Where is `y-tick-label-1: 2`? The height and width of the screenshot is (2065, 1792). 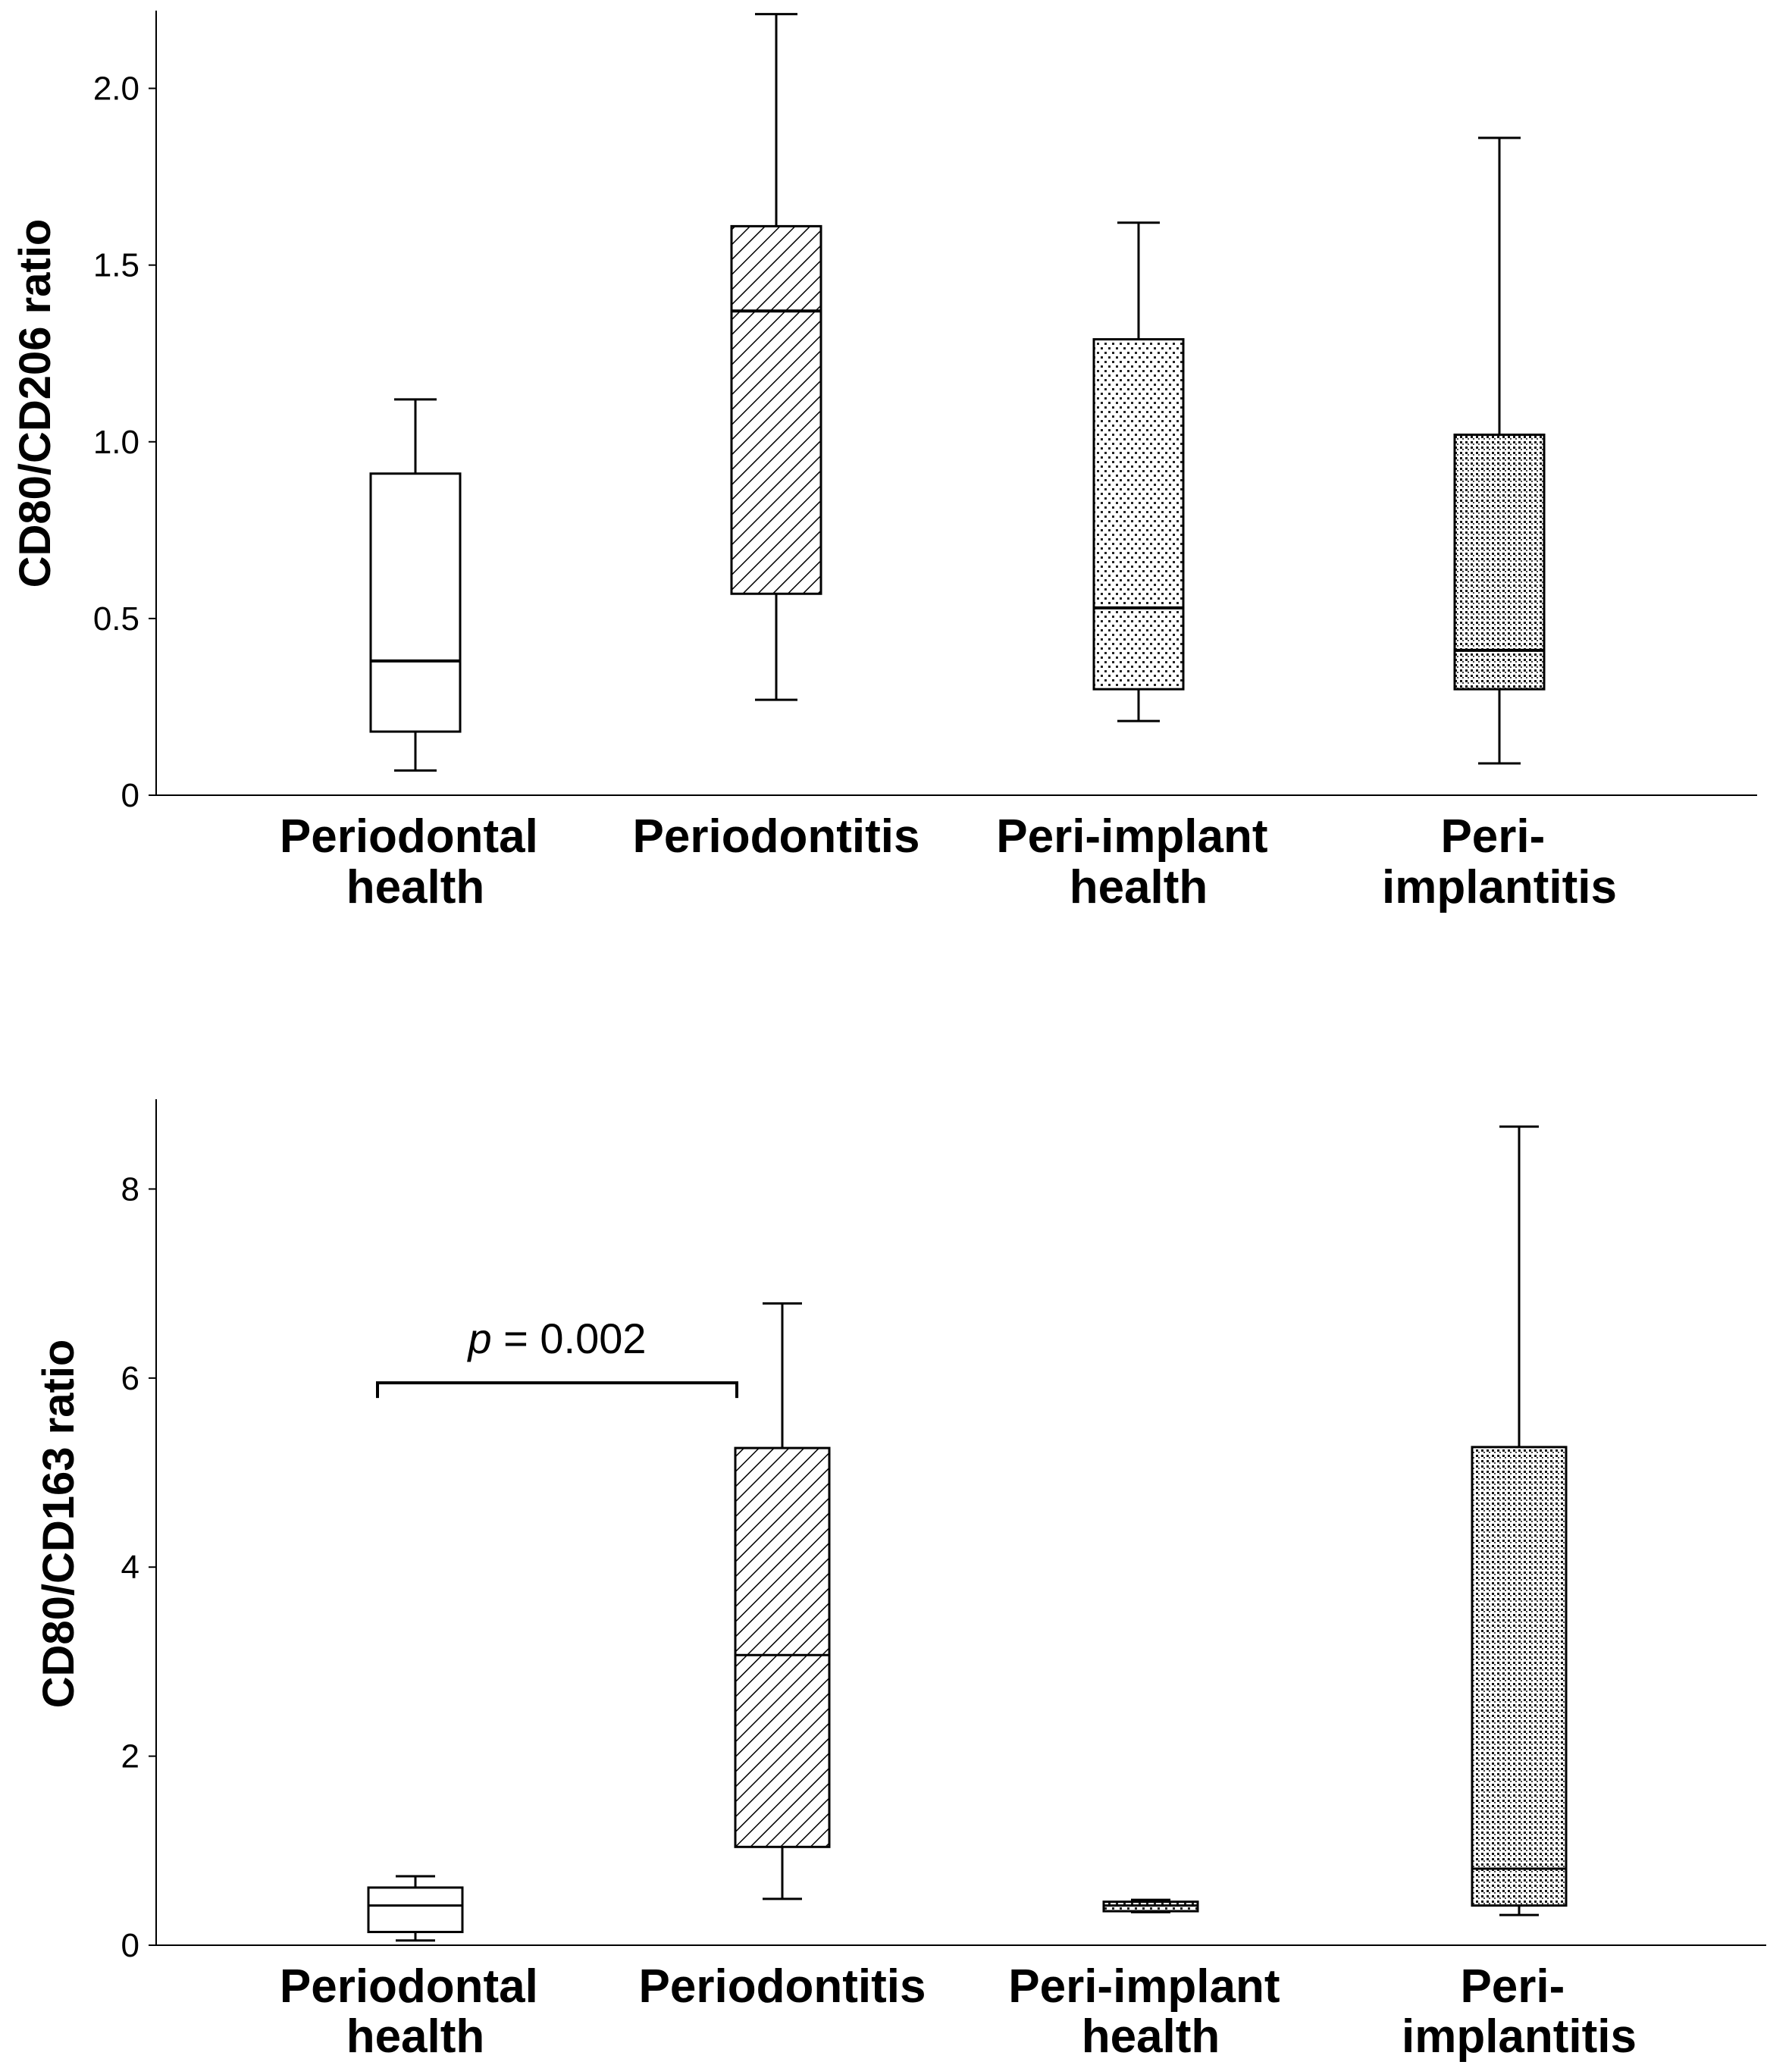
y-tick-label-1: 2 is located at coordinates (130, 1756).